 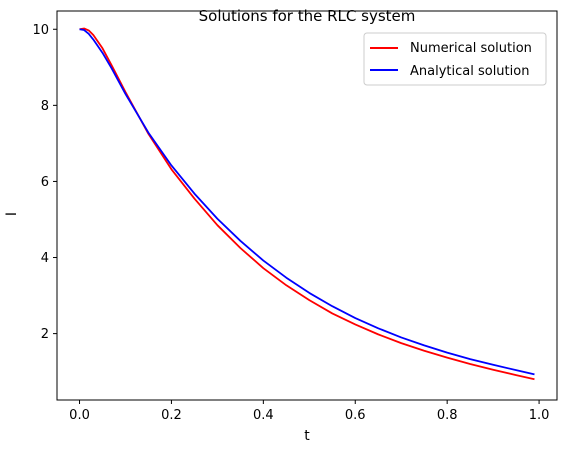 I want to click on x-tick-label: 0.2, so click(x=171, y=415).